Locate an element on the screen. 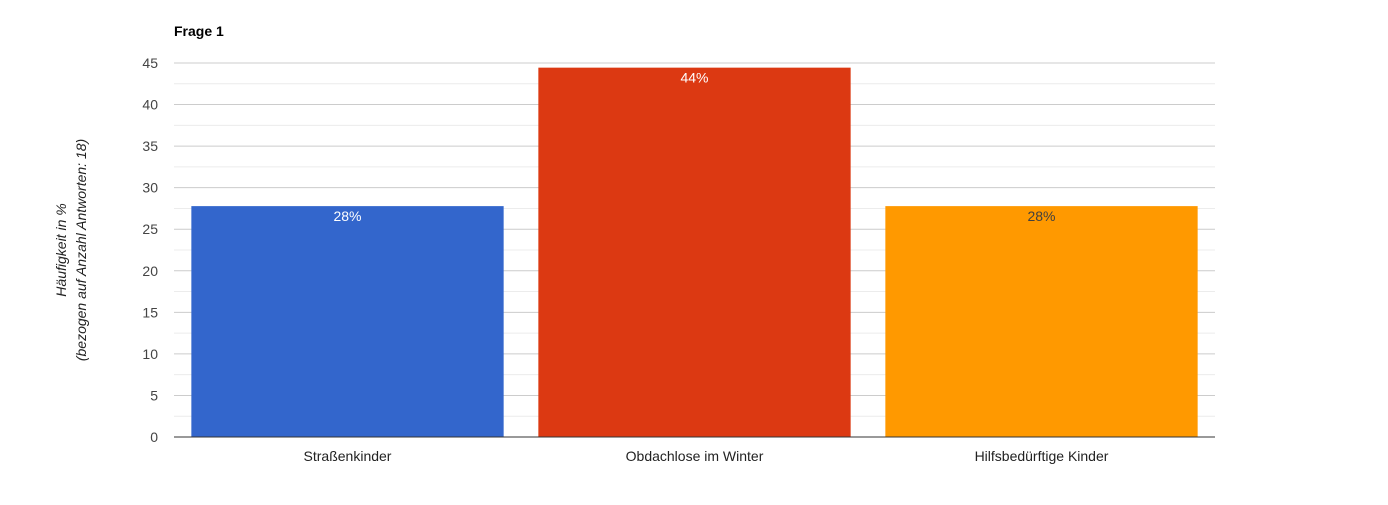  y-tick-label: 5 is located at coordinates (154, 395).